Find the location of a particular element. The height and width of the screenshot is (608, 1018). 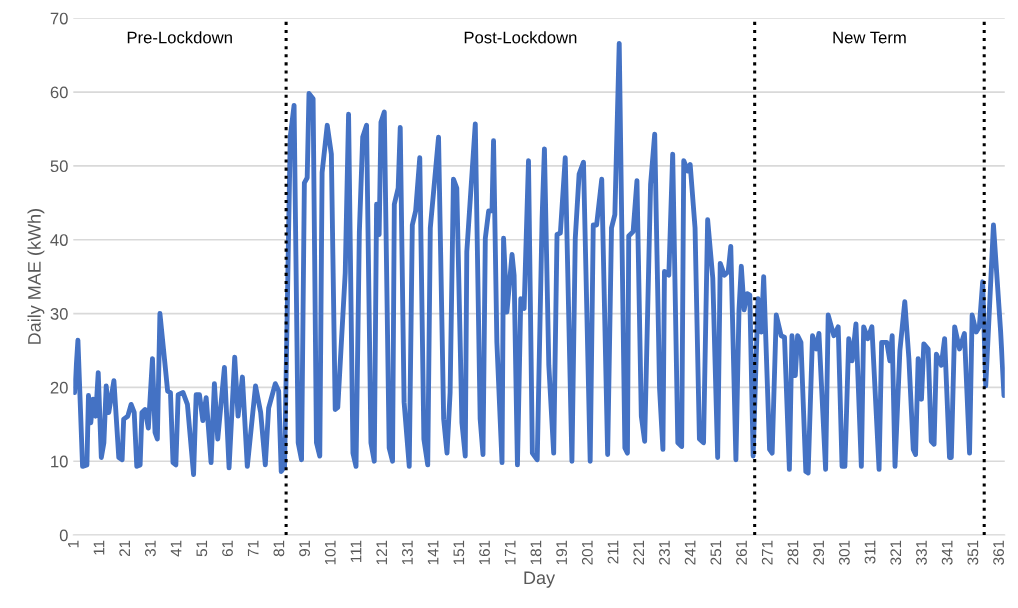

y-tick-label: 30 is located at coordinates (59, 313).